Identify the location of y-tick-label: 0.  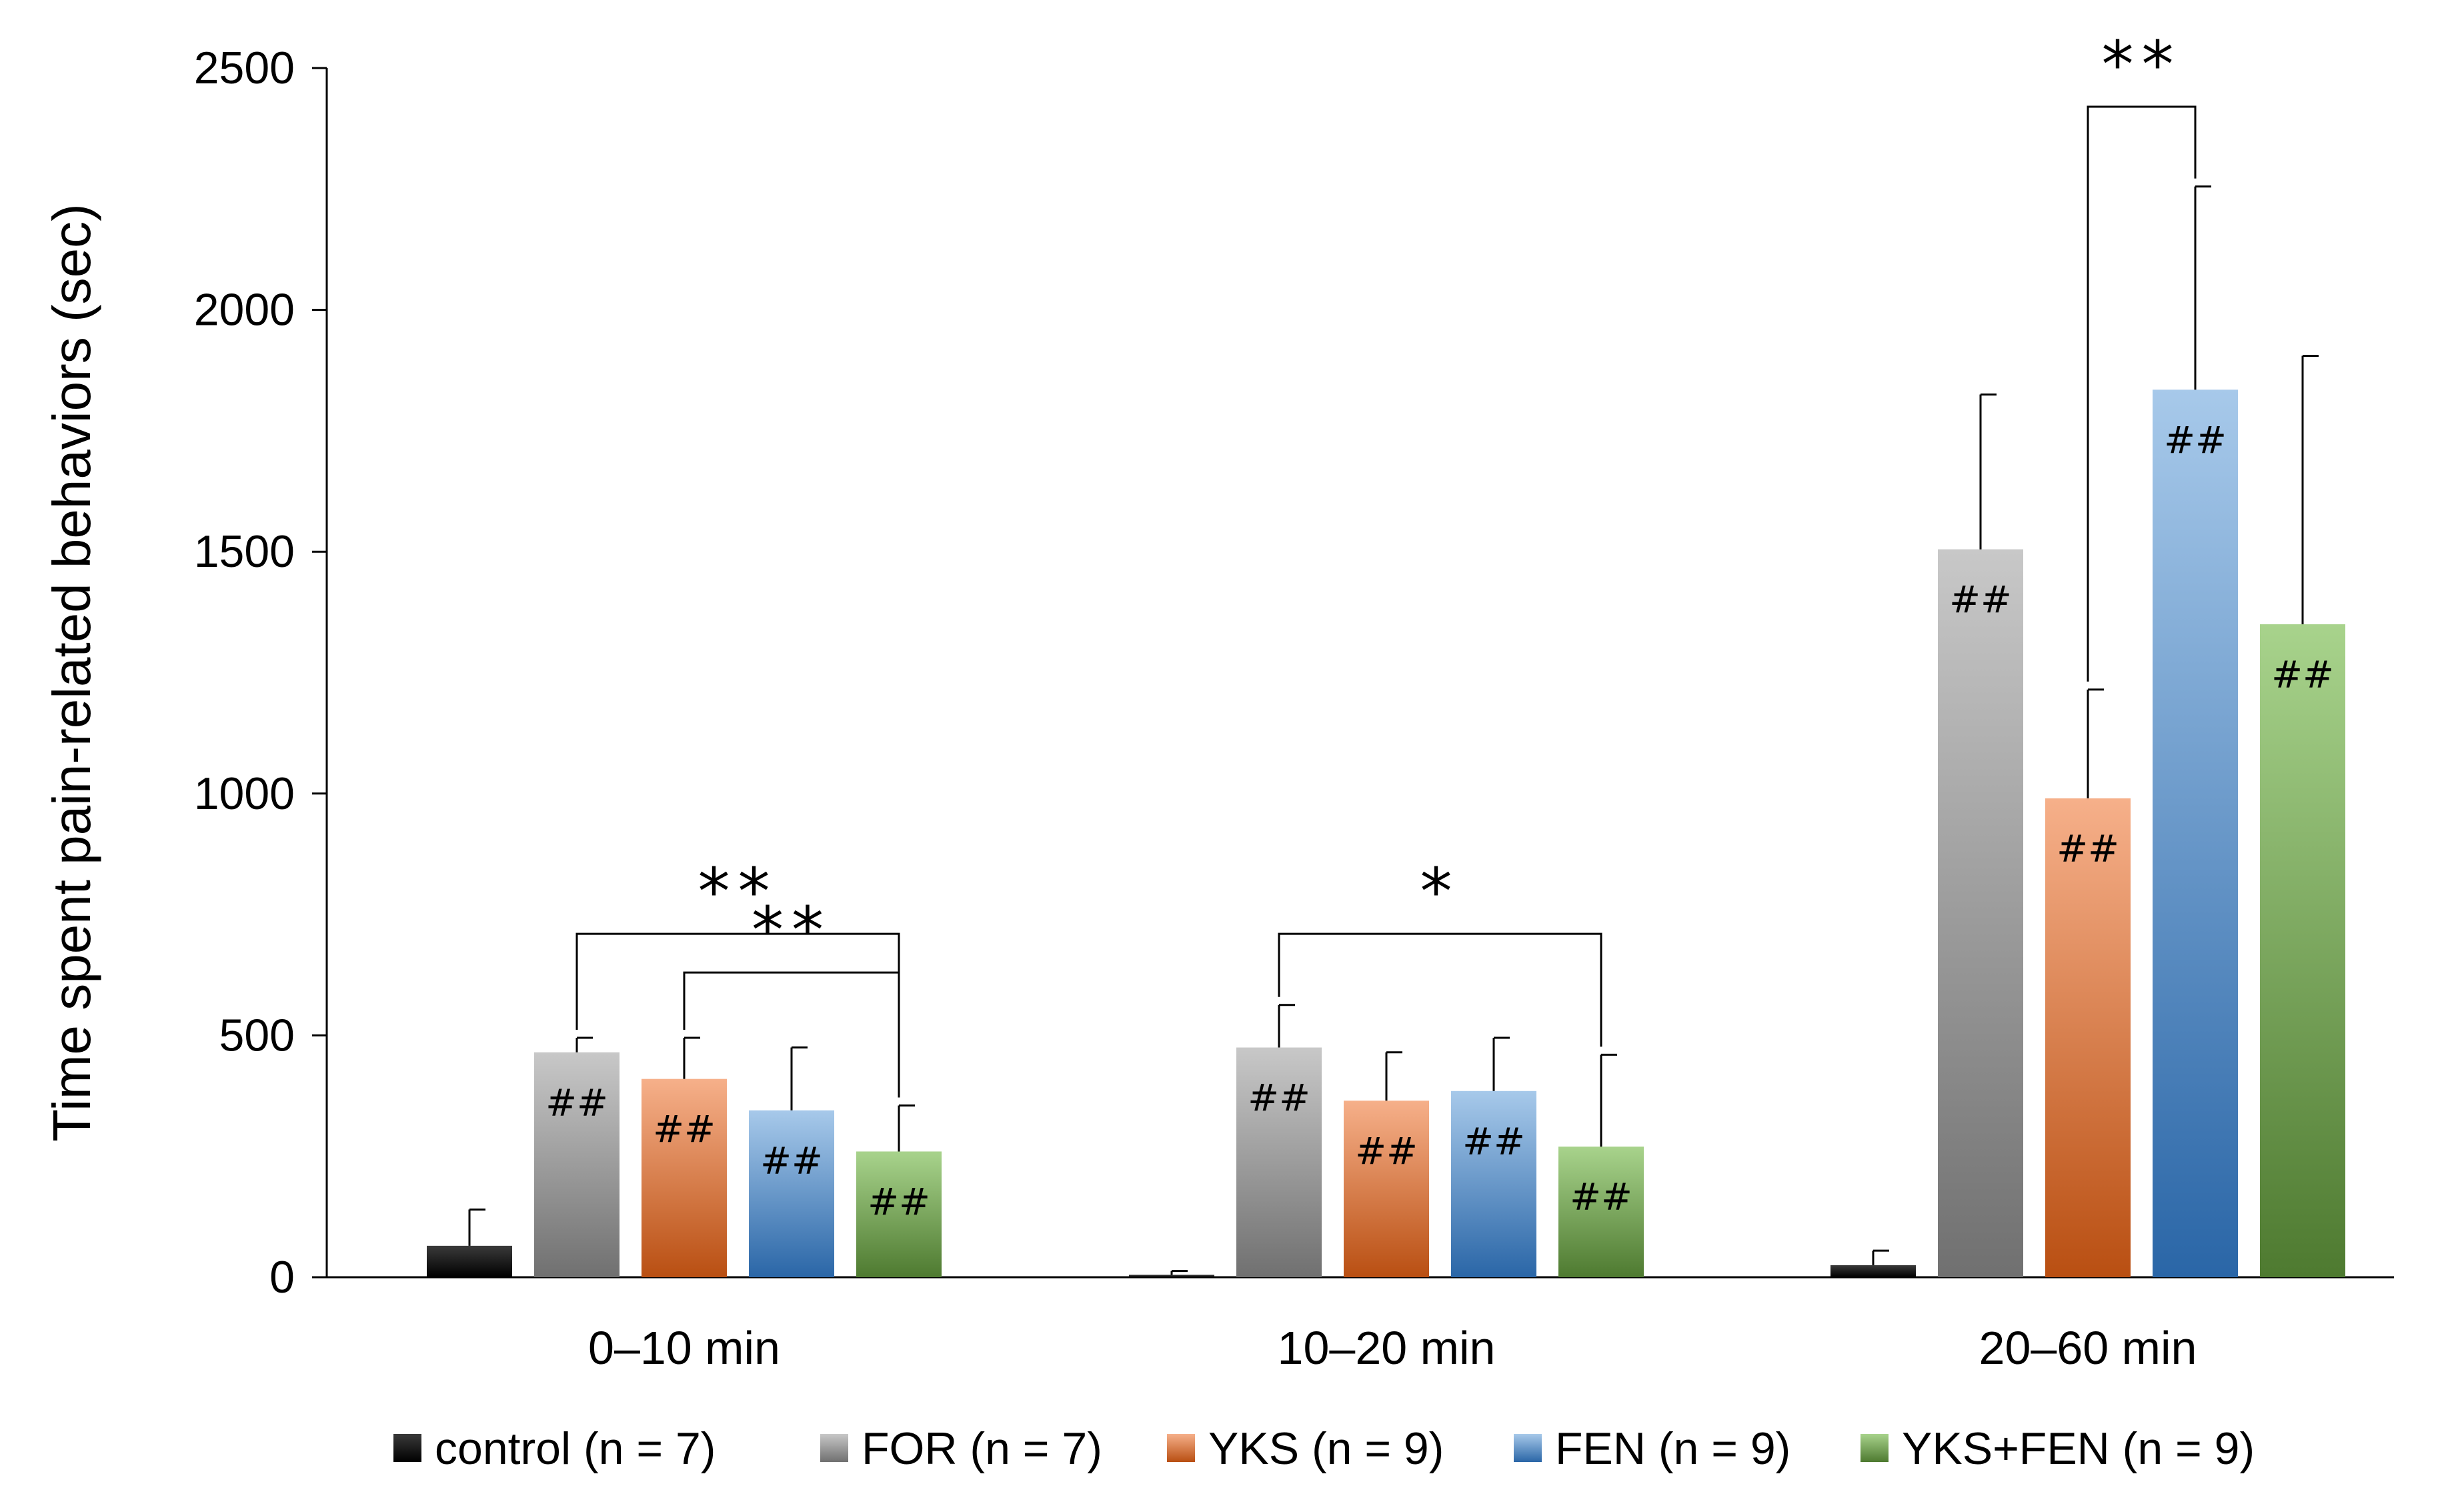
(282, 1277).